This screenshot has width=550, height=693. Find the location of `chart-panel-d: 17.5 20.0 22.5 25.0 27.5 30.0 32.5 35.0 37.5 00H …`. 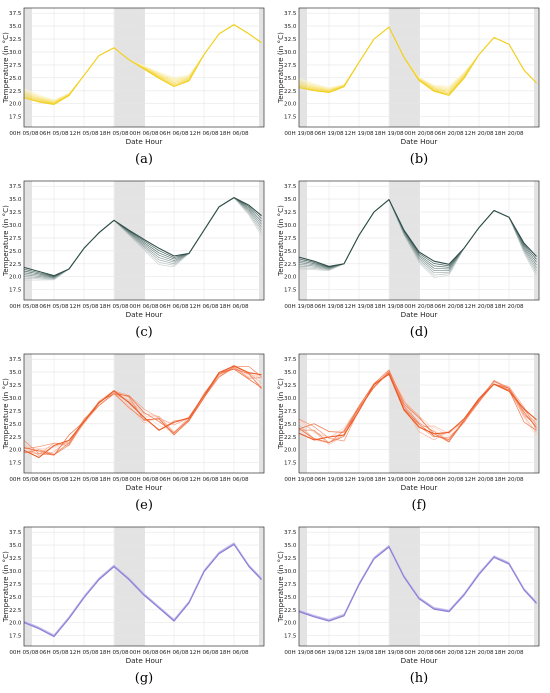

chart-panel-d: 17.5 20.0 22.5 25.0 27.5 30.0 32.5 35.0 37.5 00H … is located at coordinates (412, 259).